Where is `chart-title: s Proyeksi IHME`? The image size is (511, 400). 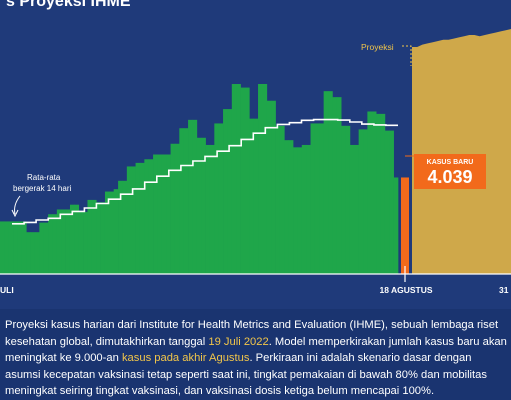 chart-title: s Proyeksi IHME is located at coordinates (68, 5).